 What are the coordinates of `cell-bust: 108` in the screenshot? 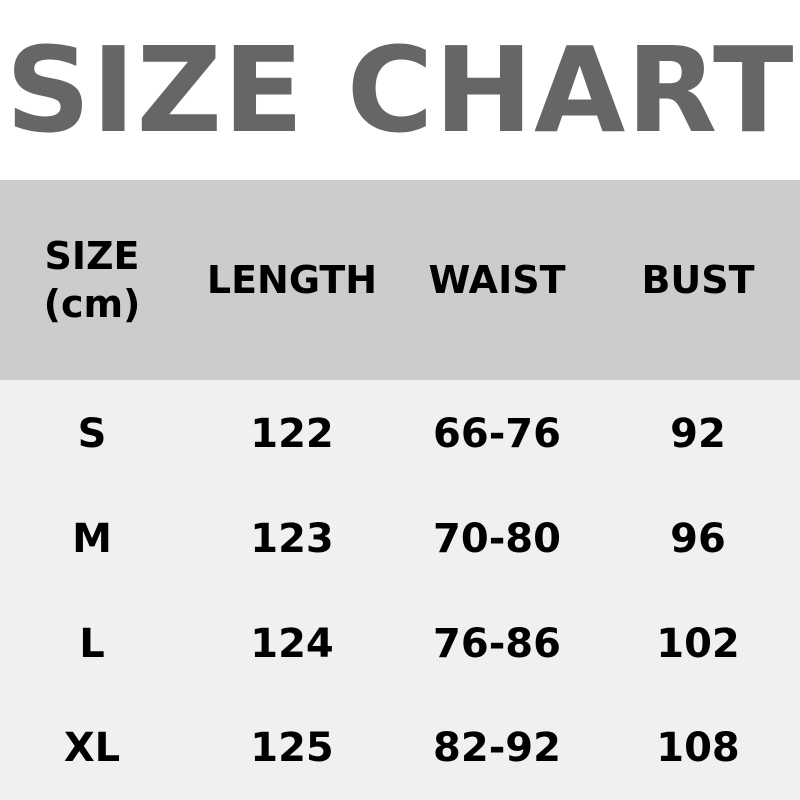 It's located at (698, 748).